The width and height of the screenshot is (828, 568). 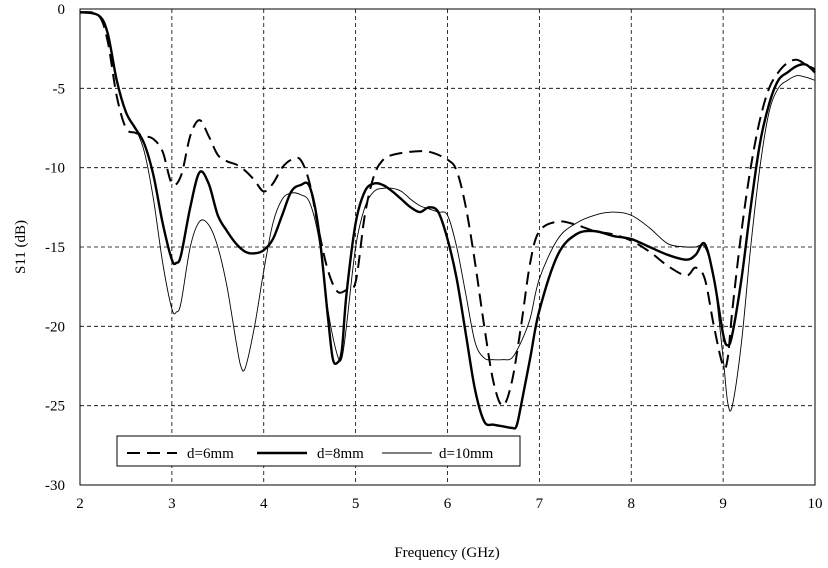 I want to click on y-tick-labels: 0 -5 -10 -15 -20 -25 -30, so click(x=55, y=248).